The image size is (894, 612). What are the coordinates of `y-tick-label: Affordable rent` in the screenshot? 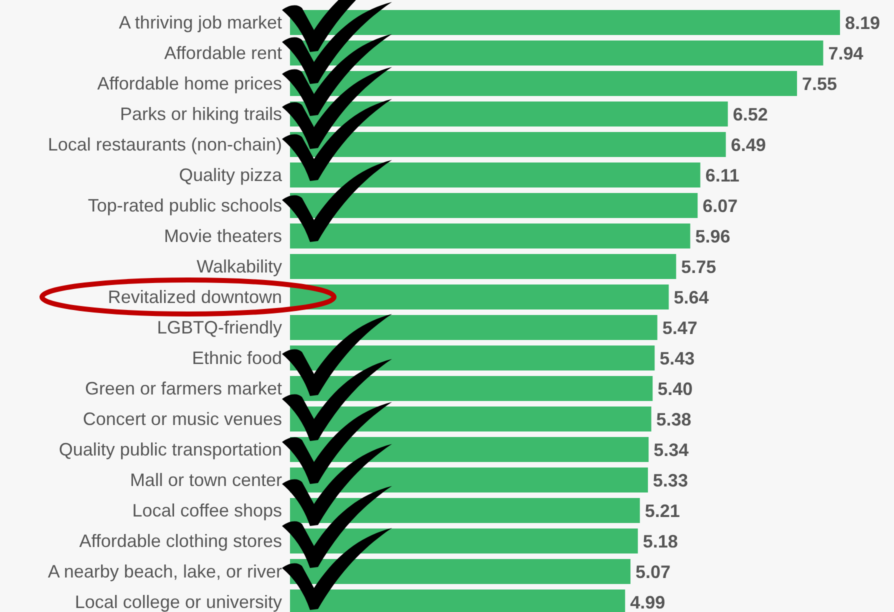 It's located at (223, 53).